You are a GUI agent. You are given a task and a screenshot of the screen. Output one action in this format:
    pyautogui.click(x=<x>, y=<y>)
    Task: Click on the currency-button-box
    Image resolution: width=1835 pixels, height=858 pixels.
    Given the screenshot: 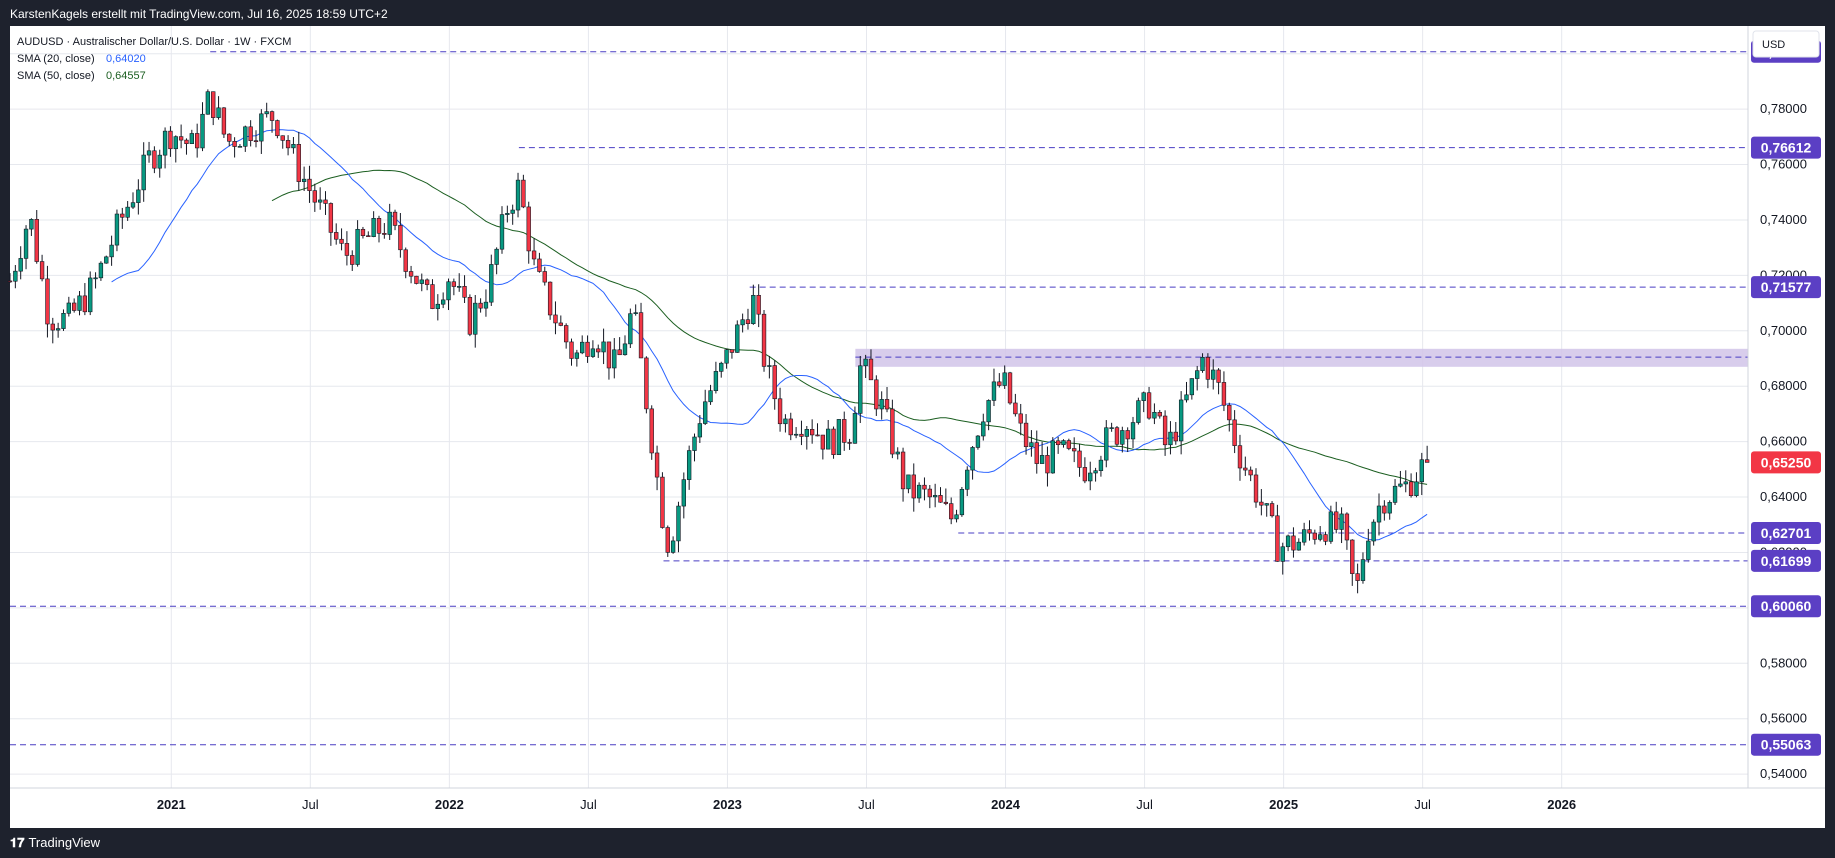 What is the action you would take?
    pyautogui.click(x=1786, y=44)
    